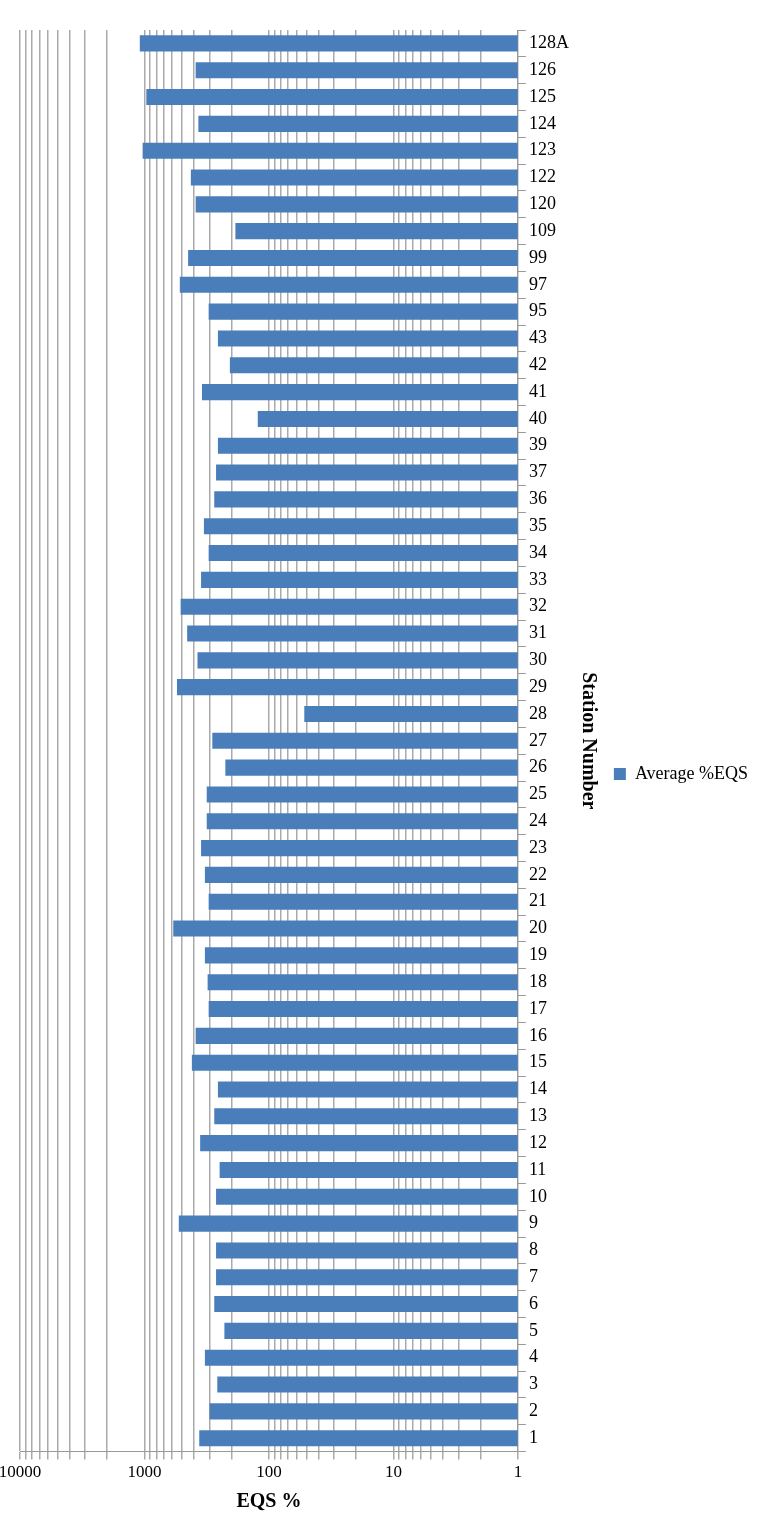  I want to click on y-tick-label: 13, so click(537, 1115).